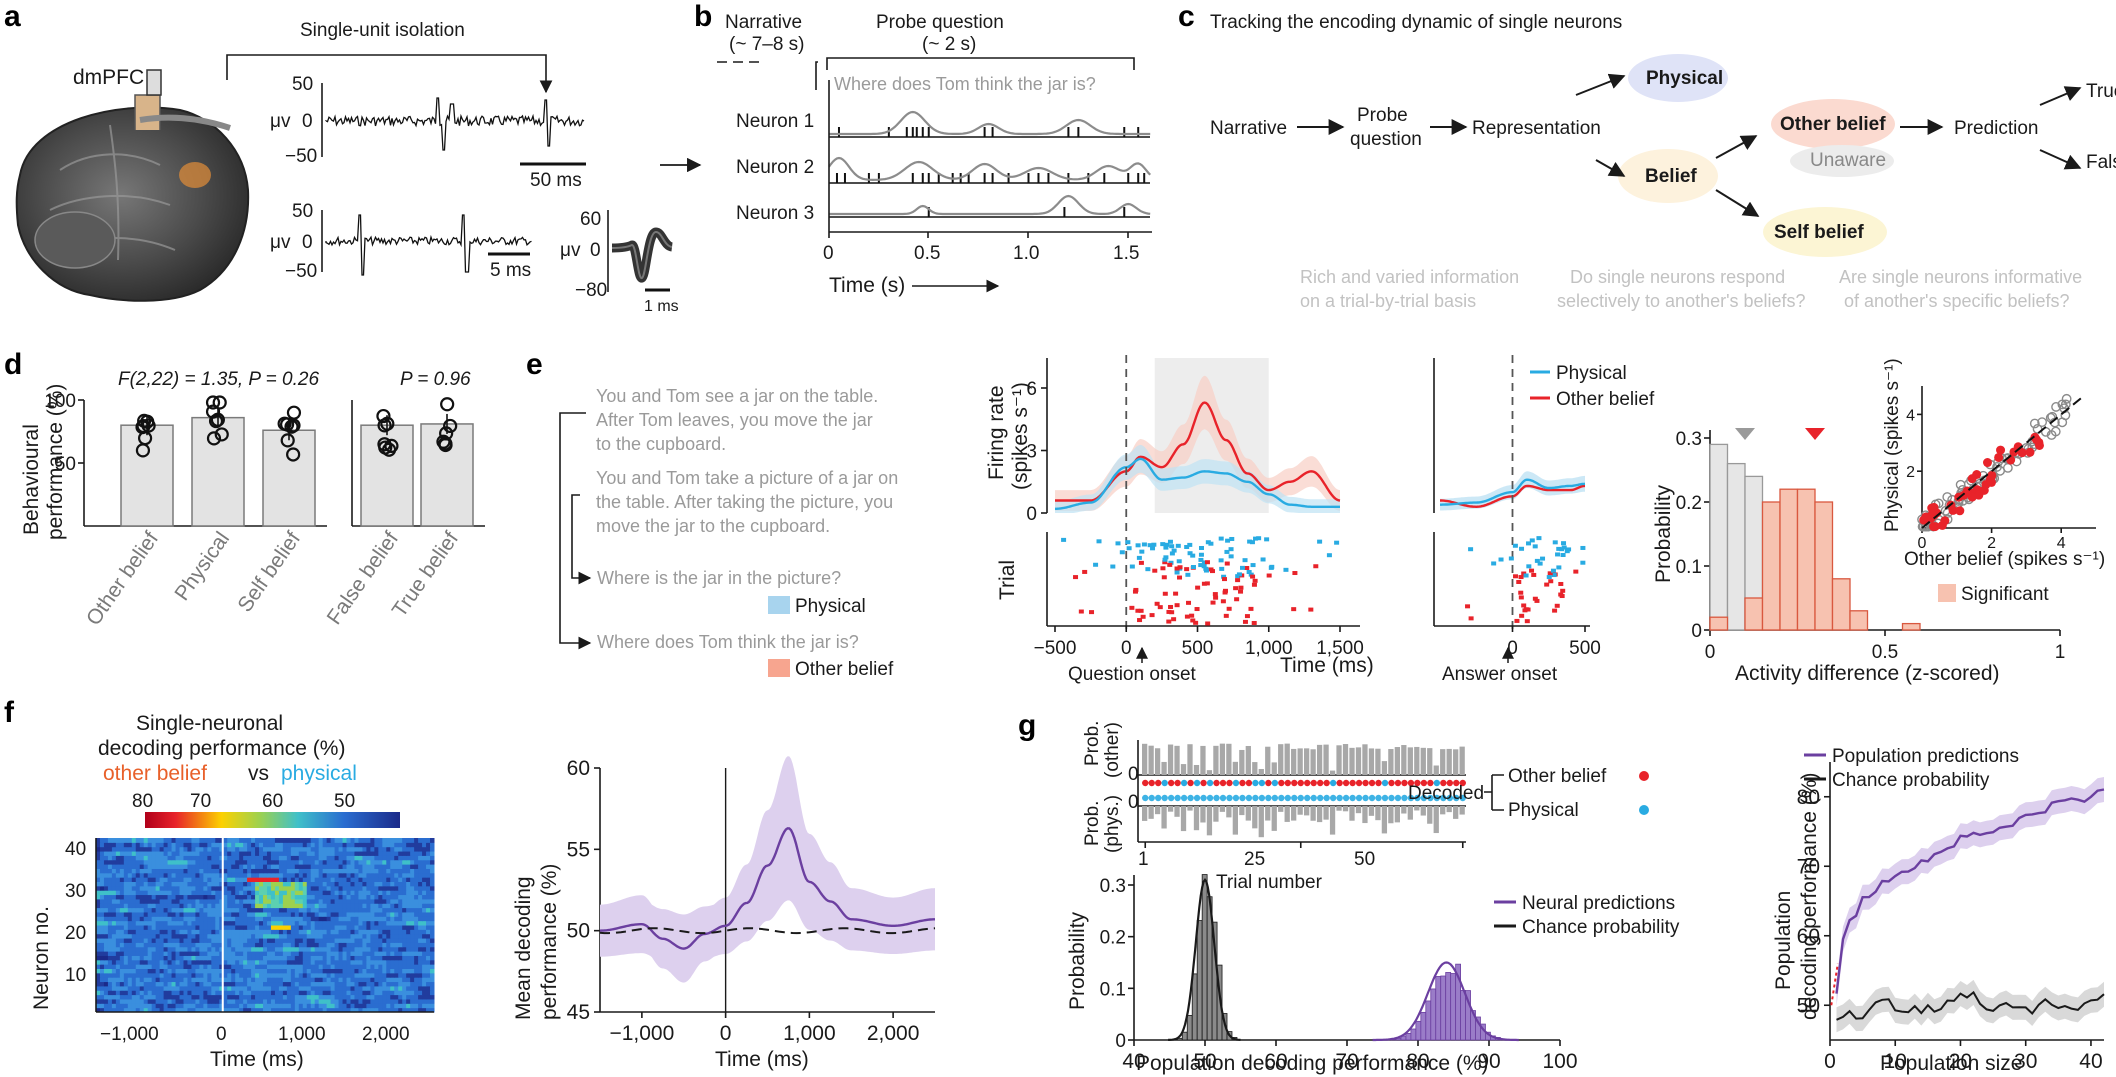 This screenshot has height=1077, width=2116. What do you see at coordinates (1736, 546) in the screenshot?
I see `hist-bar-nonsig` at bounding box center [1736, 546].